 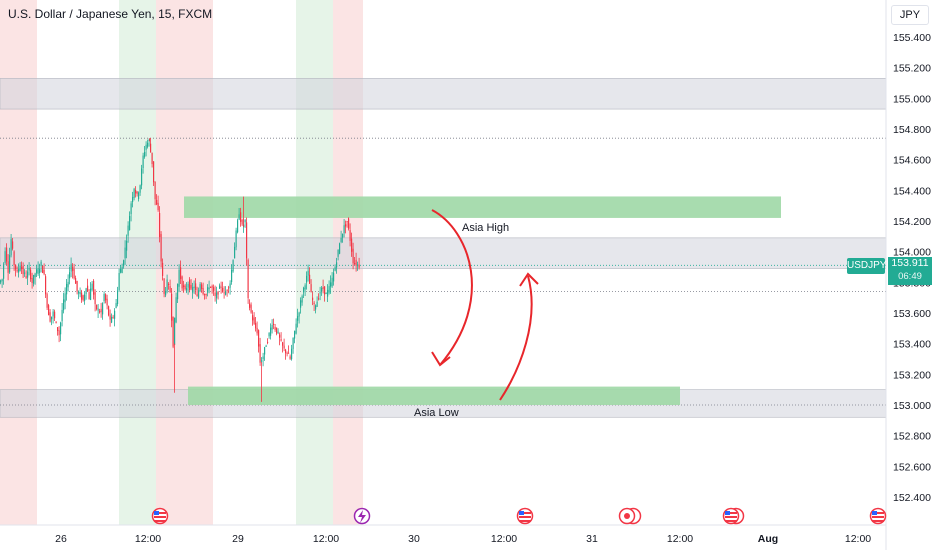 I want to click on y-tick-label: 152.800, so click(x=912, y=437).